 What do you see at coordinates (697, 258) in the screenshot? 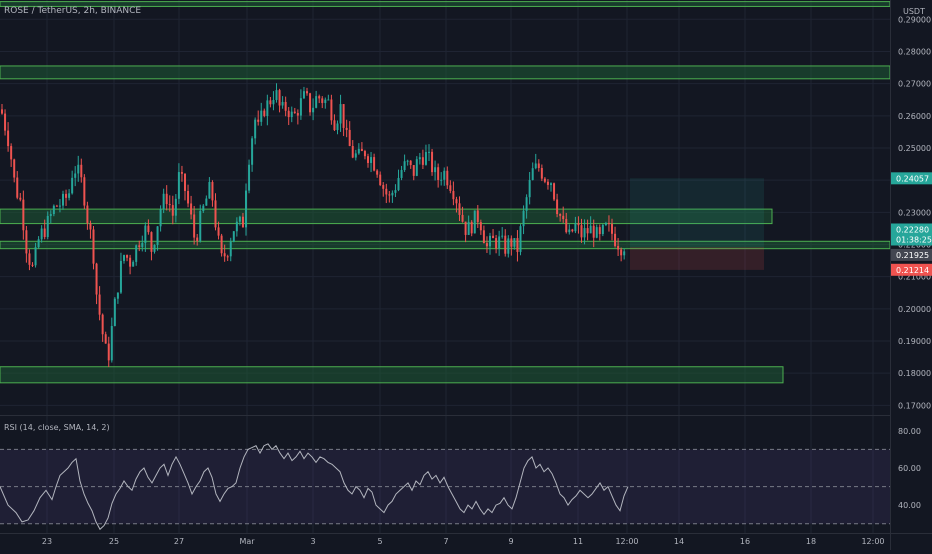
I see `position-stop-area` at bounding box center [697, 258].